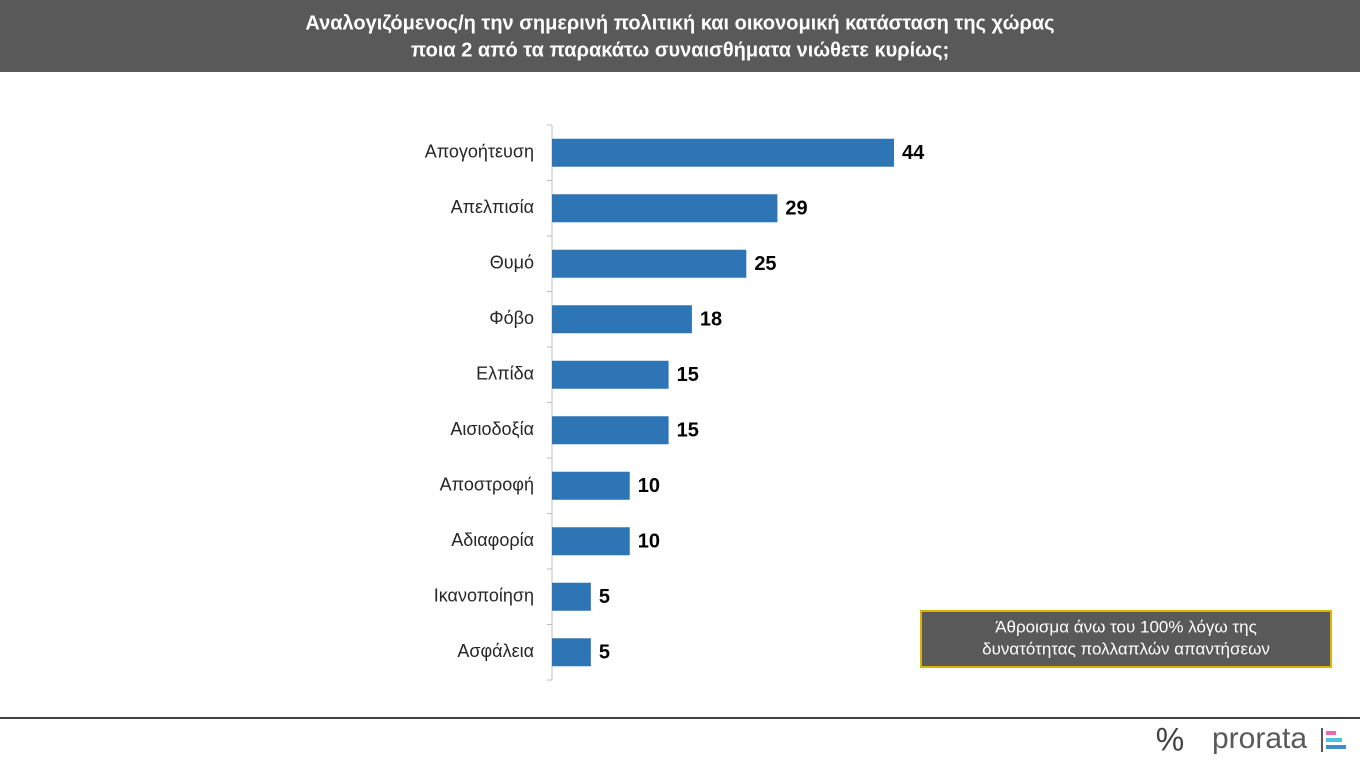 This screenshot has width=1360, height=765. I want to click on note-box, so click(1126, 639).